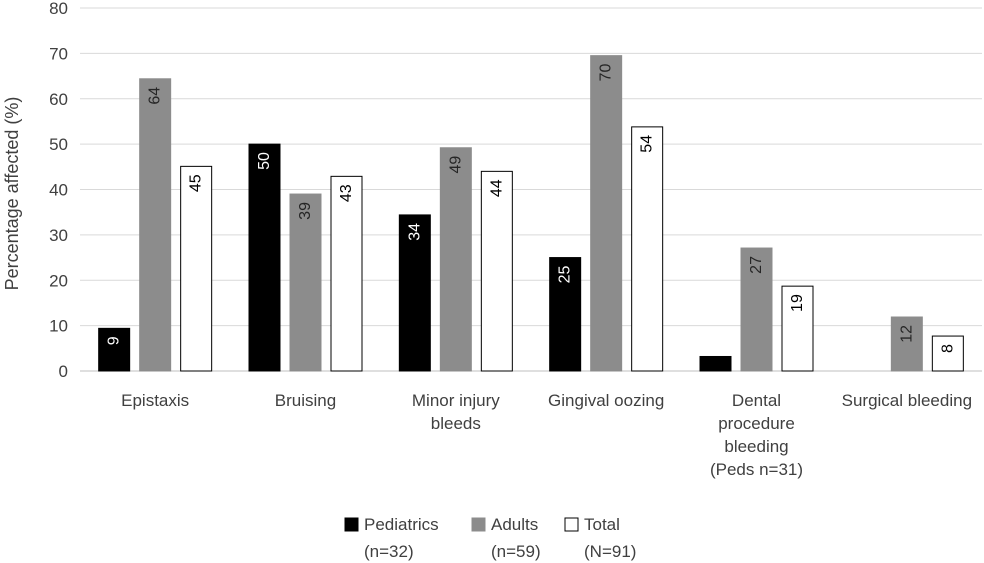  Describe the element at coordinates (196, 183) in the screenshot. I see `data-label: 45` at that location.